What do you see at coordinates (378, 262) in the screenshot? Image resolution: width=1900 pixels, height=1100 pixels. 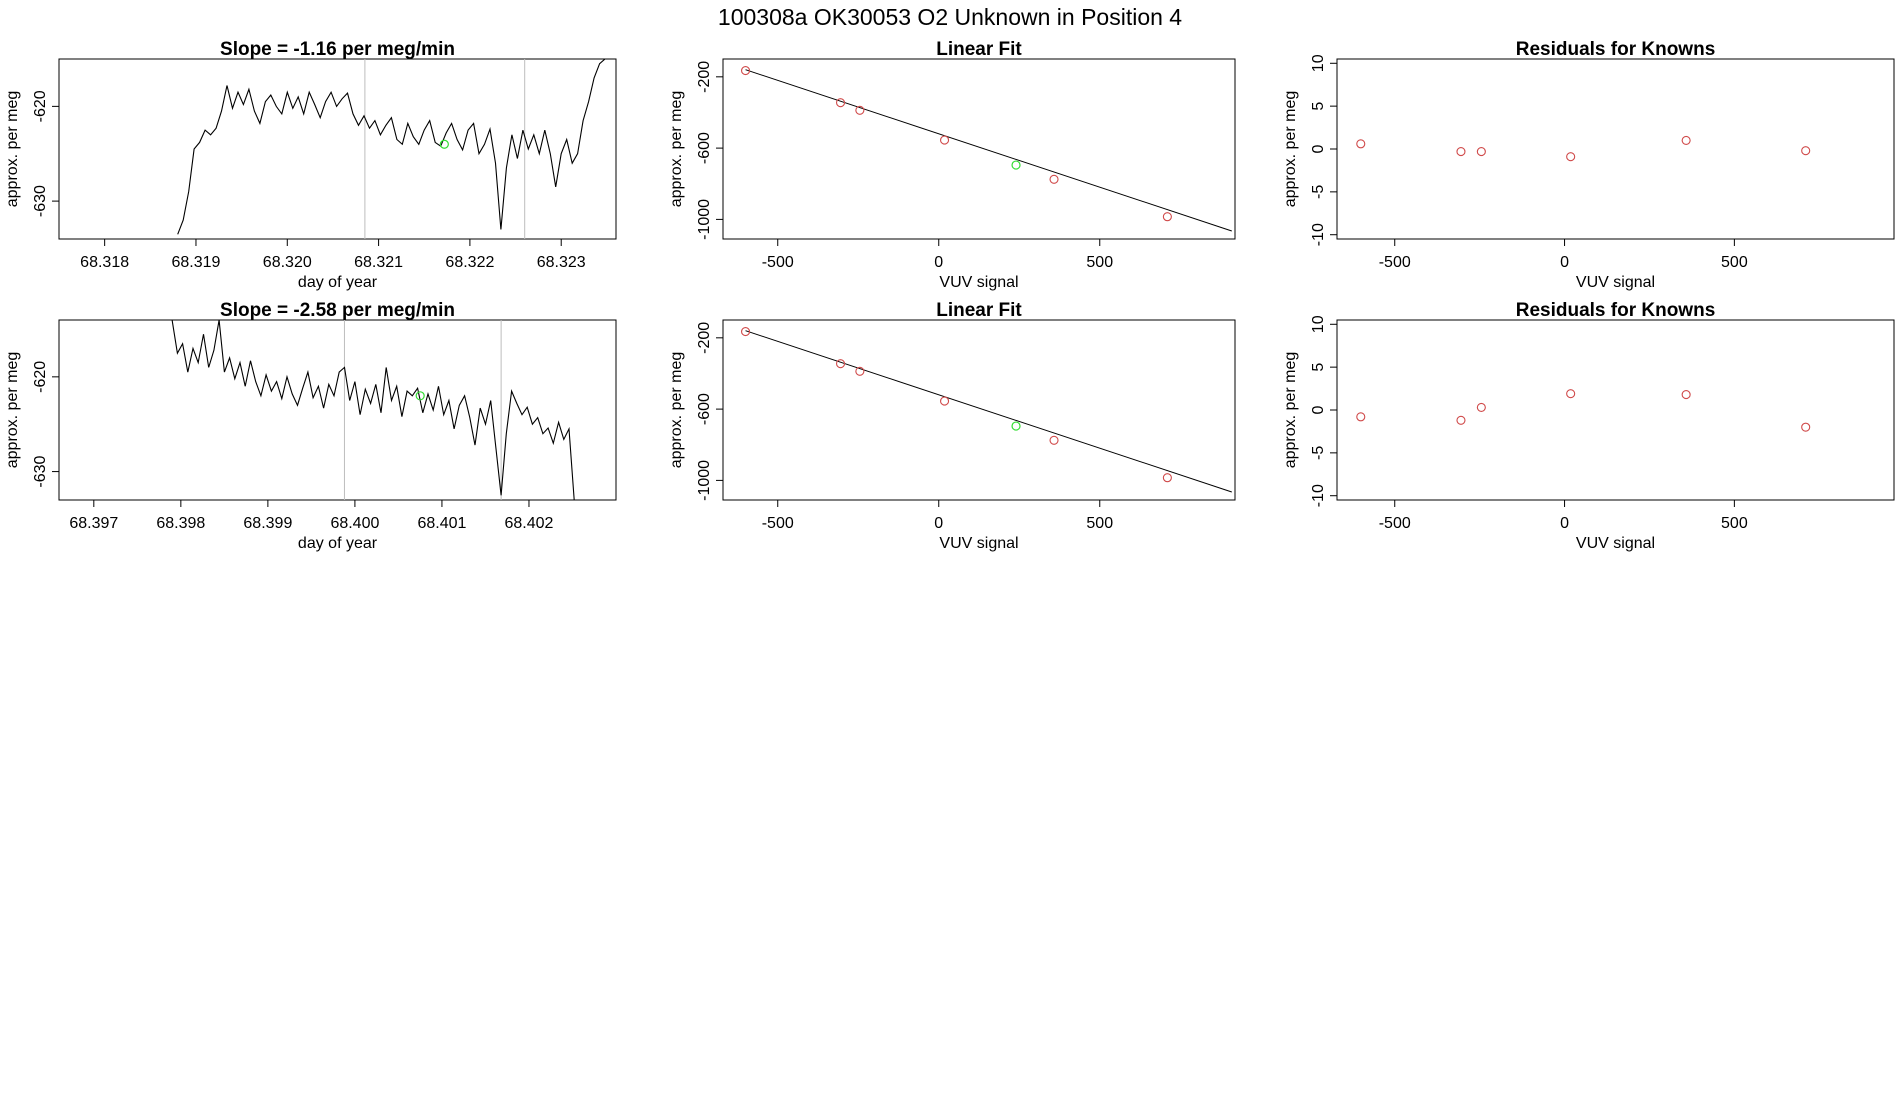 I see `x-tick-label: 68.321` at bounding box center [378, 262].